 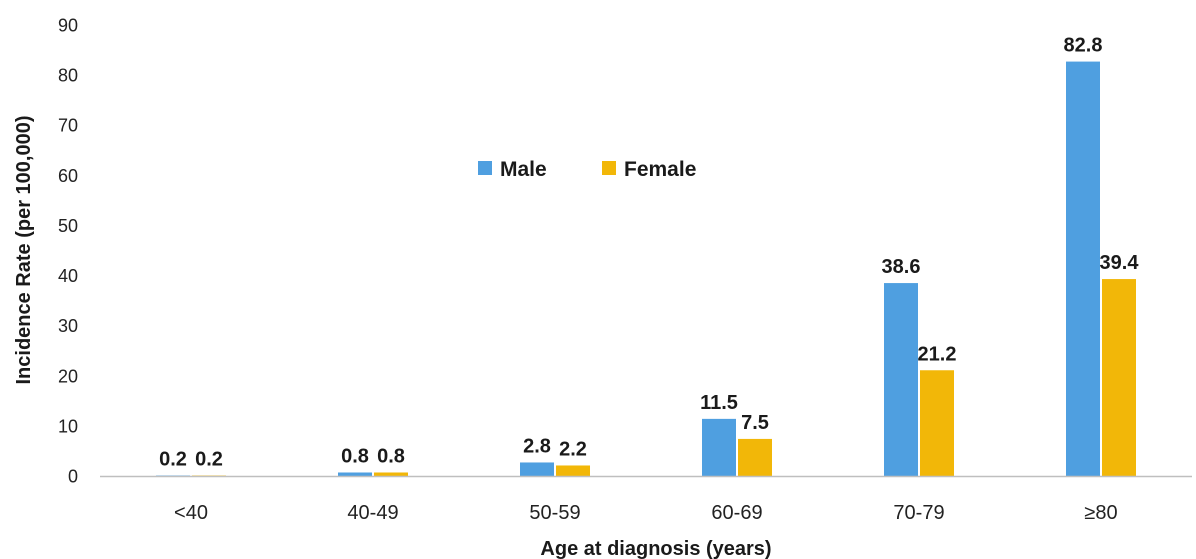 I want to click on x-category-label-5: ≥80, so click(x=1100, y=513).